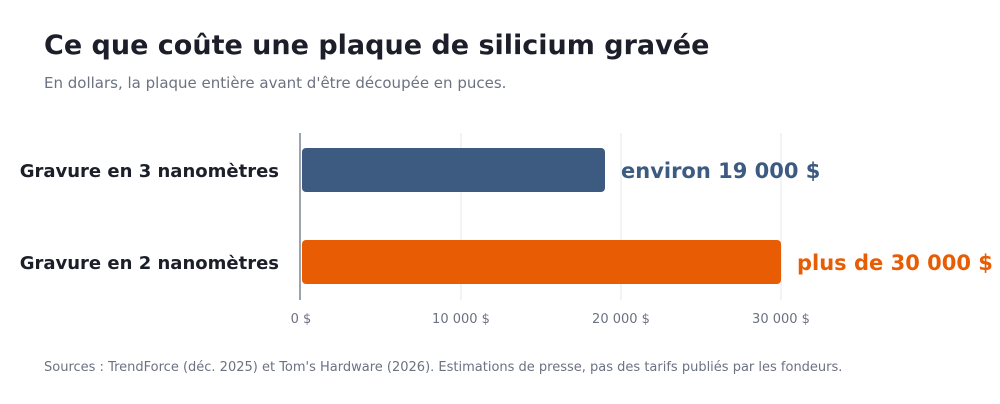 The height and width of the screenshot is (404, 1000). What do you see at coordinates (720, 171) in the screenshot?
I see `data-label: environ 19 000 $` at bounding box center [720, 171].